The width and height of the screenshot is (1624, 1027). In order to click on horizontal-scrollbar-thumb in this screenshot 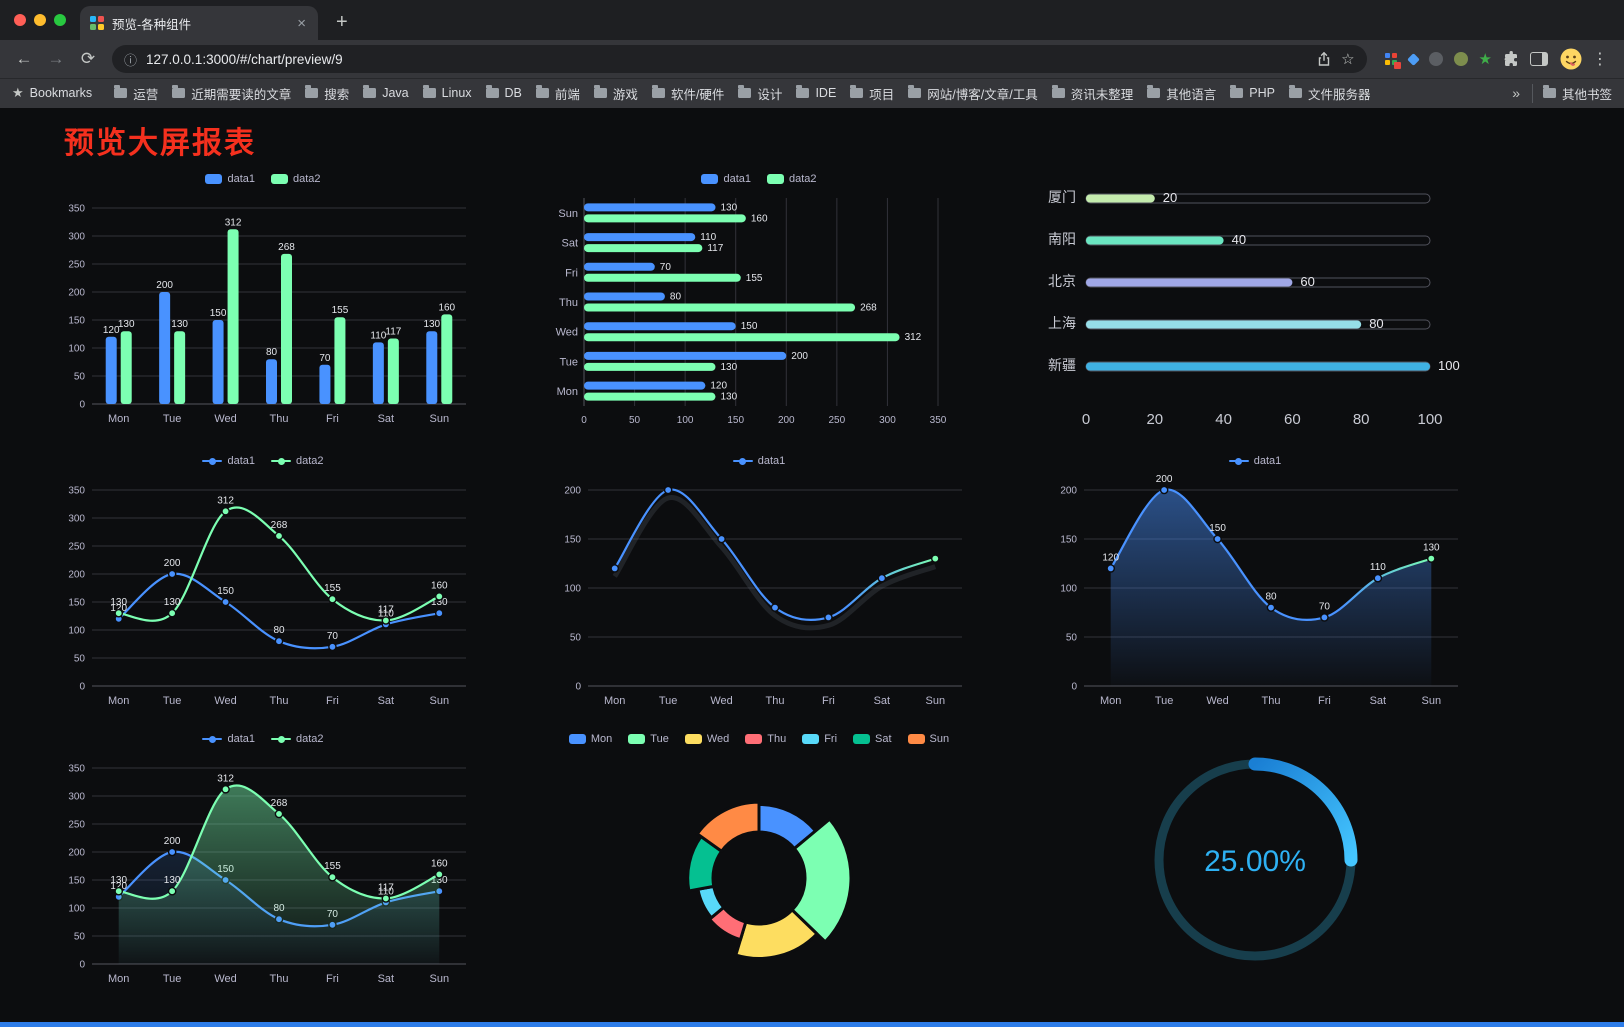, I will do `click(812, 1024)`.